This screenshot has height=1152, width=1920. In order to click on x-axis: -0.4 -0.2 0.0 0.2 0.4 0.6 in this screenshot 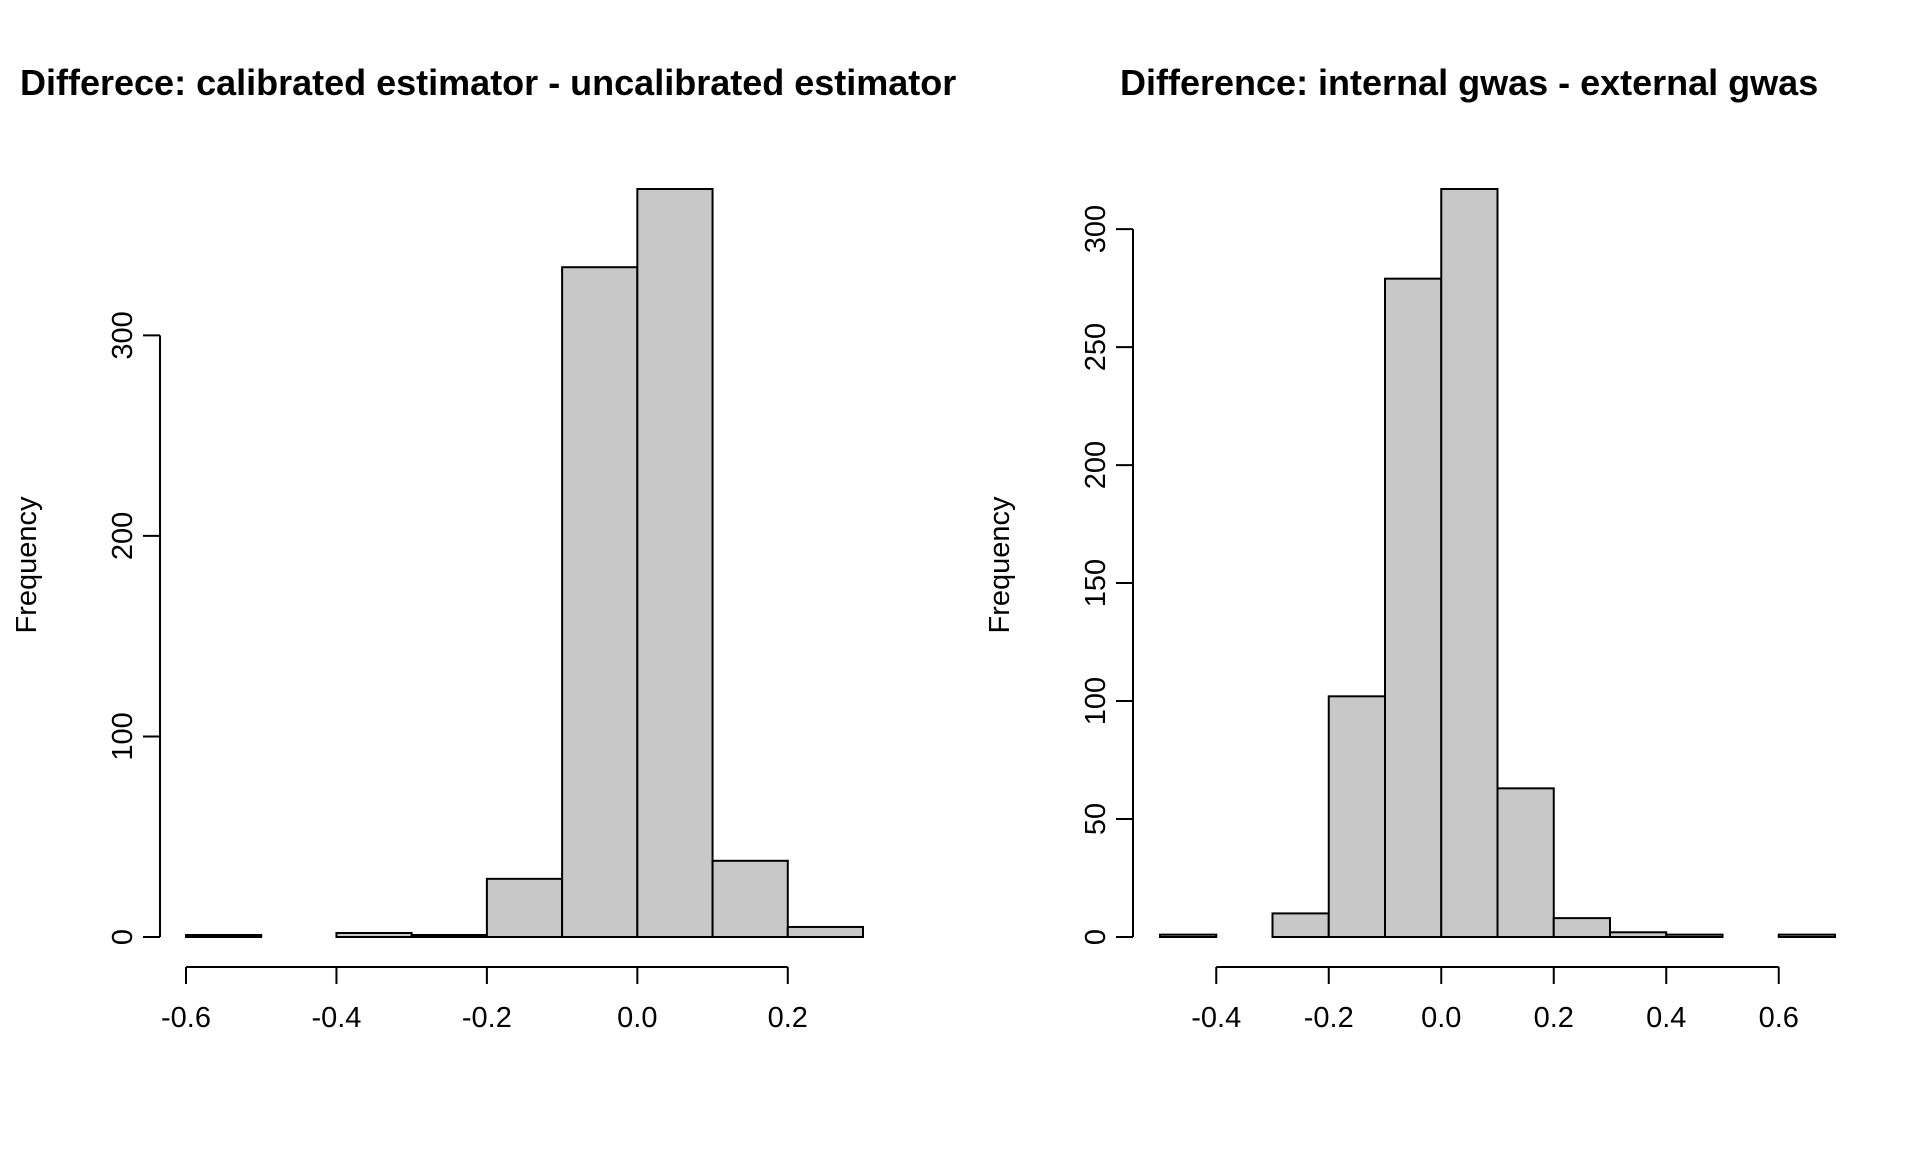, I will do `click(1495, 1000)`.